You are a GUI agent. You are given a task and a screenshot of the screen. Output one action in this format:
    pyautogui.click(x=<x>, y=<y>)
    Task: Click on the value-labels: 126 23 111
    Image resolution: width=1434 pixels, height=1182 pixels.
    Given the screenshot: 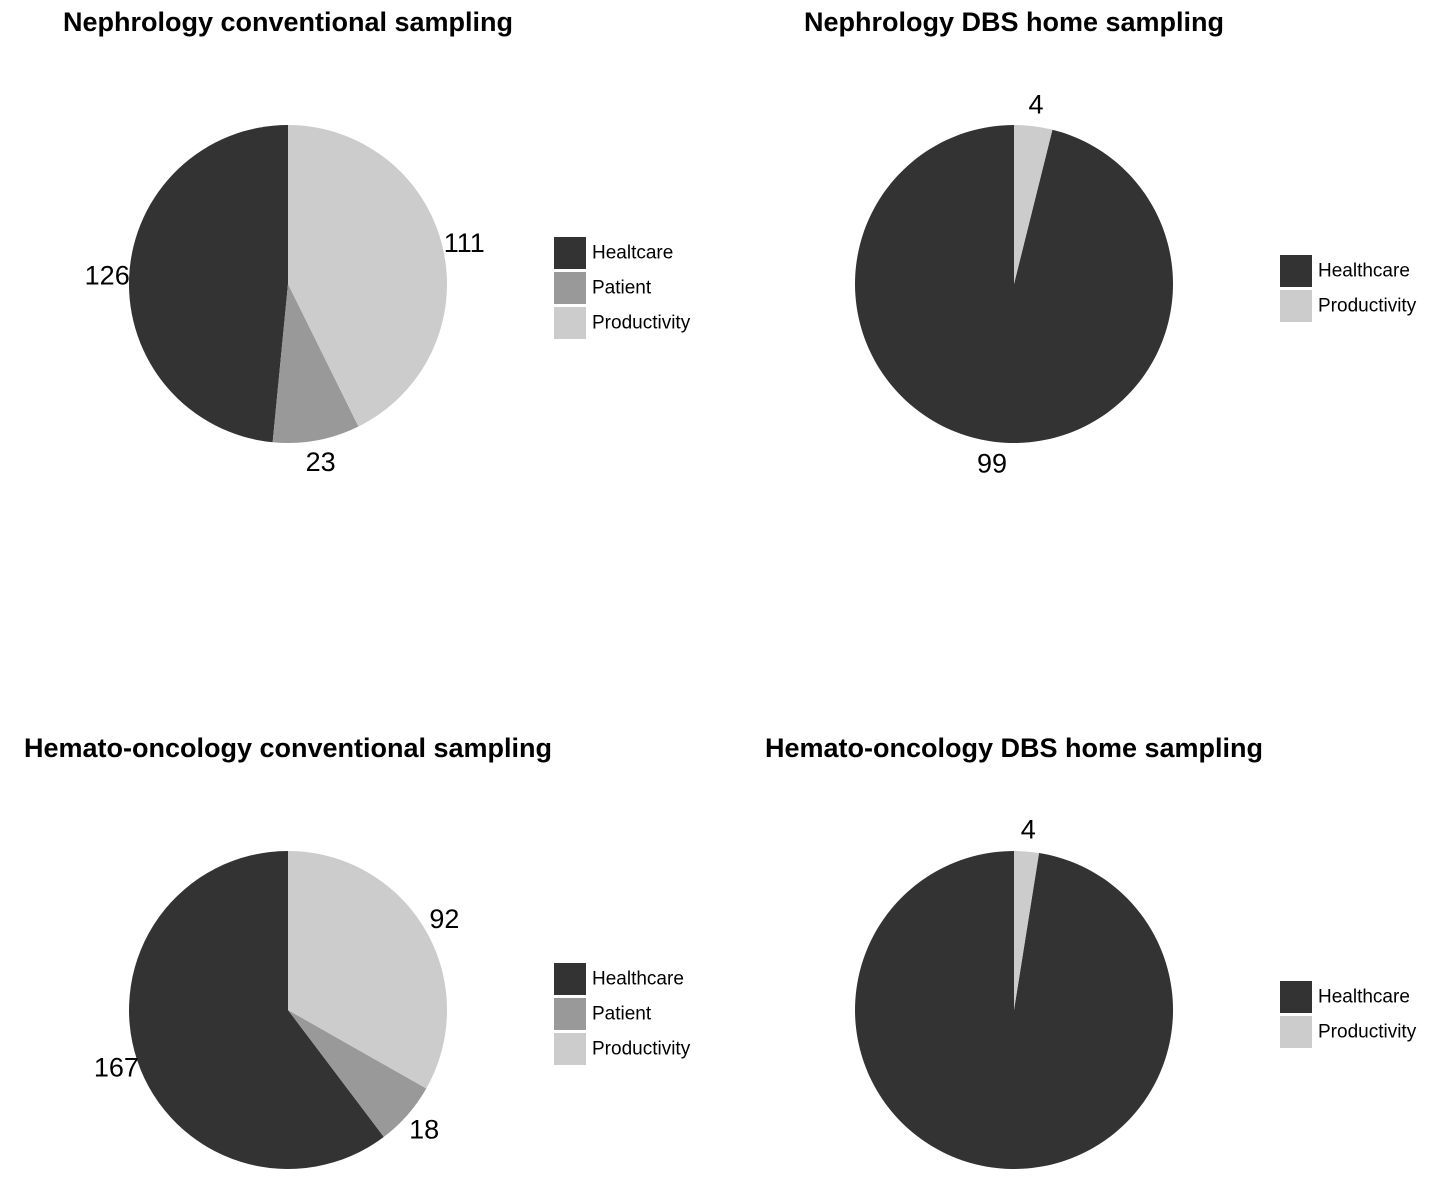 What is the action you would take?
    pyautogui.click(x=285, y=352)
    